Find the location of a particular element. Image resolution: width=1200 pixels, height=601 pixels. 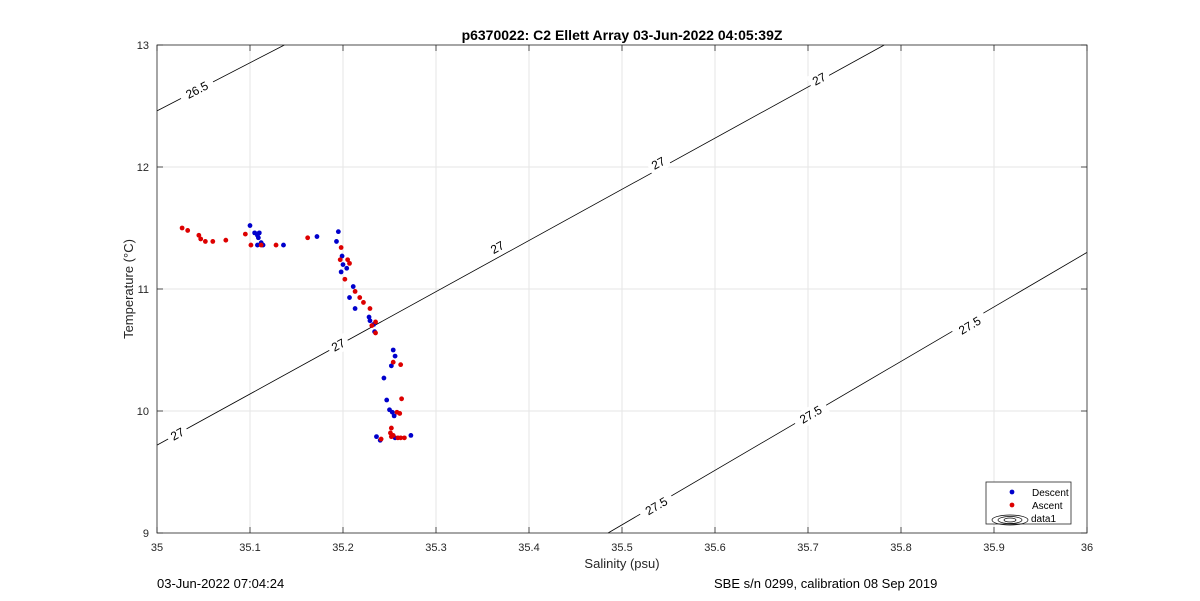

x-axis-label: Salinity (psu) is located at coordinates (621, 563).